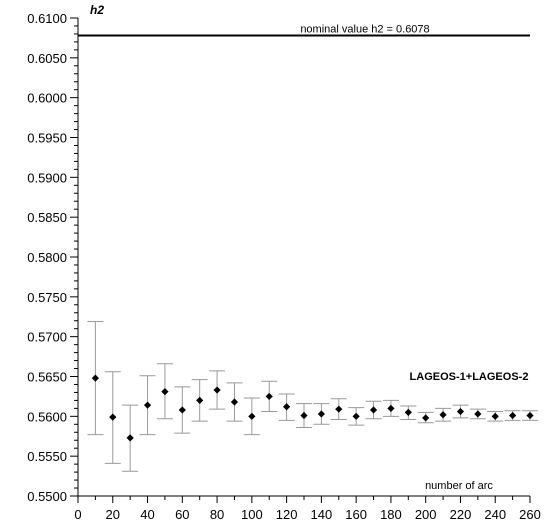 This screenshot has width=550, height=521. What do you see at coordinates (391, 514) in the screenshot?
I see `x-tick-label: 180` at bounding box center [391, 514].